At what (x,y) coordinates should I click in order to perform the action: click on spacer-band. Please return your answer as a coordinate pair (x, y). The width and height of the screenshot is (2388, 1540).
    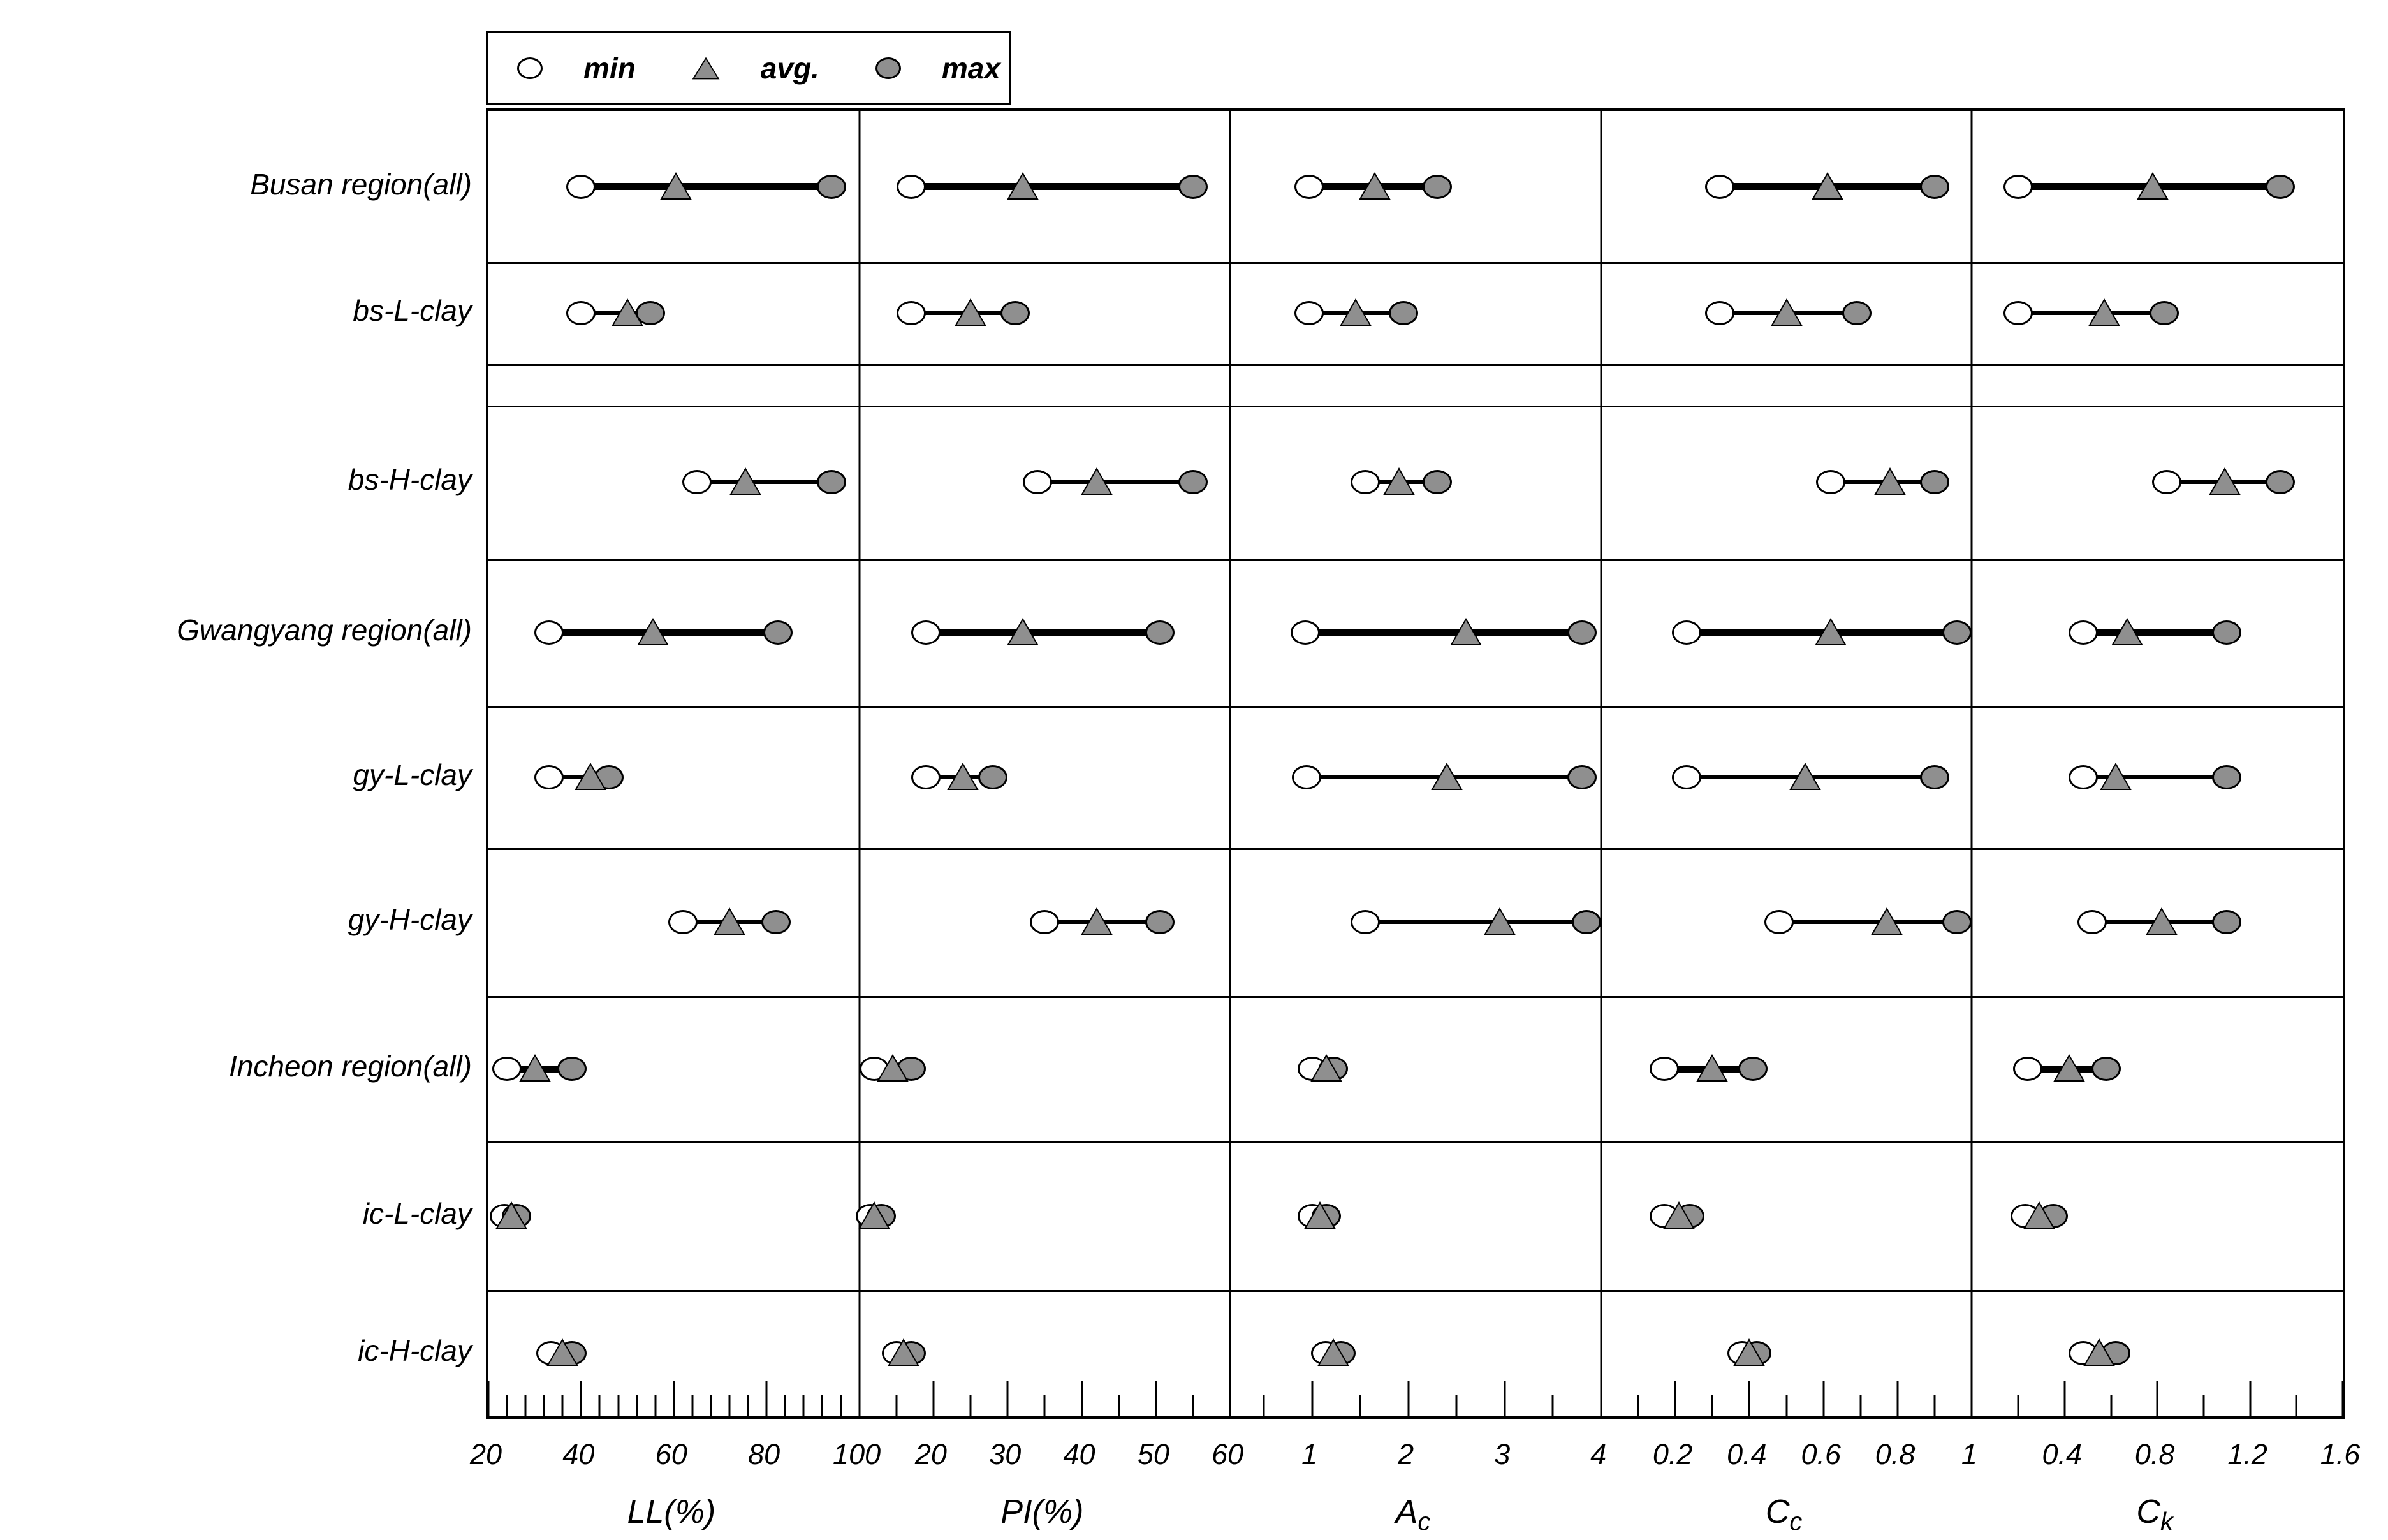
    Looking at the image, I should click on (1415, 385).